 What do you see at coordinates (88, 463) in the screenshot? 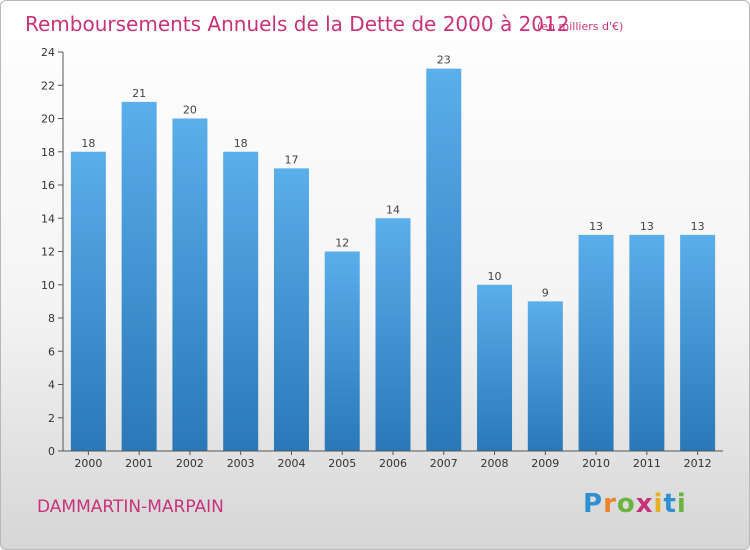
I see `x-tick-label: 2000` at bounding box center [88, 463].